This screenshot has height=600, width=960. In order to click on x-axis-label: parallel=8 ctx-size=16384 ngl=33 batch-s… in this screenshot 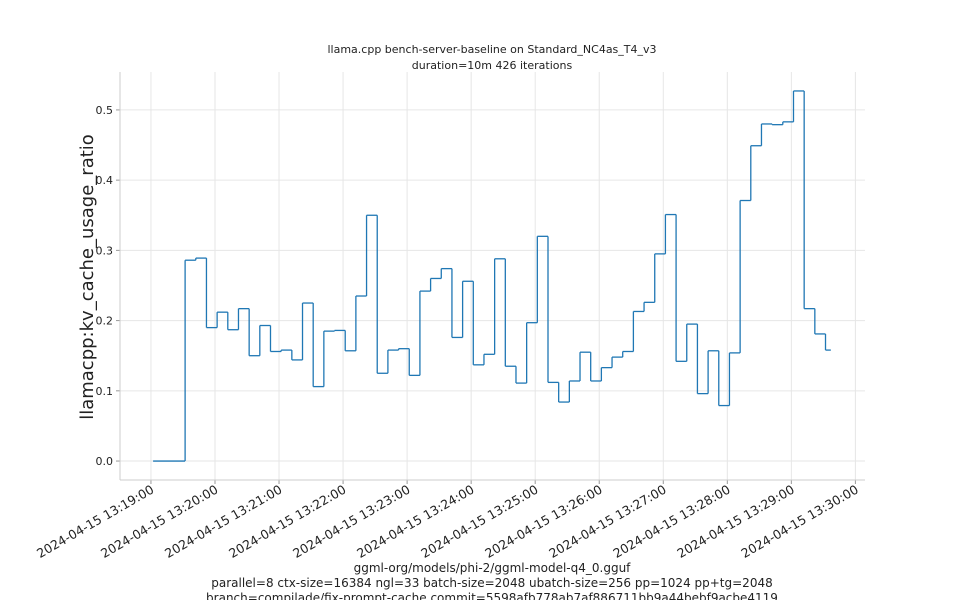, I will do `click(491, 583)`.